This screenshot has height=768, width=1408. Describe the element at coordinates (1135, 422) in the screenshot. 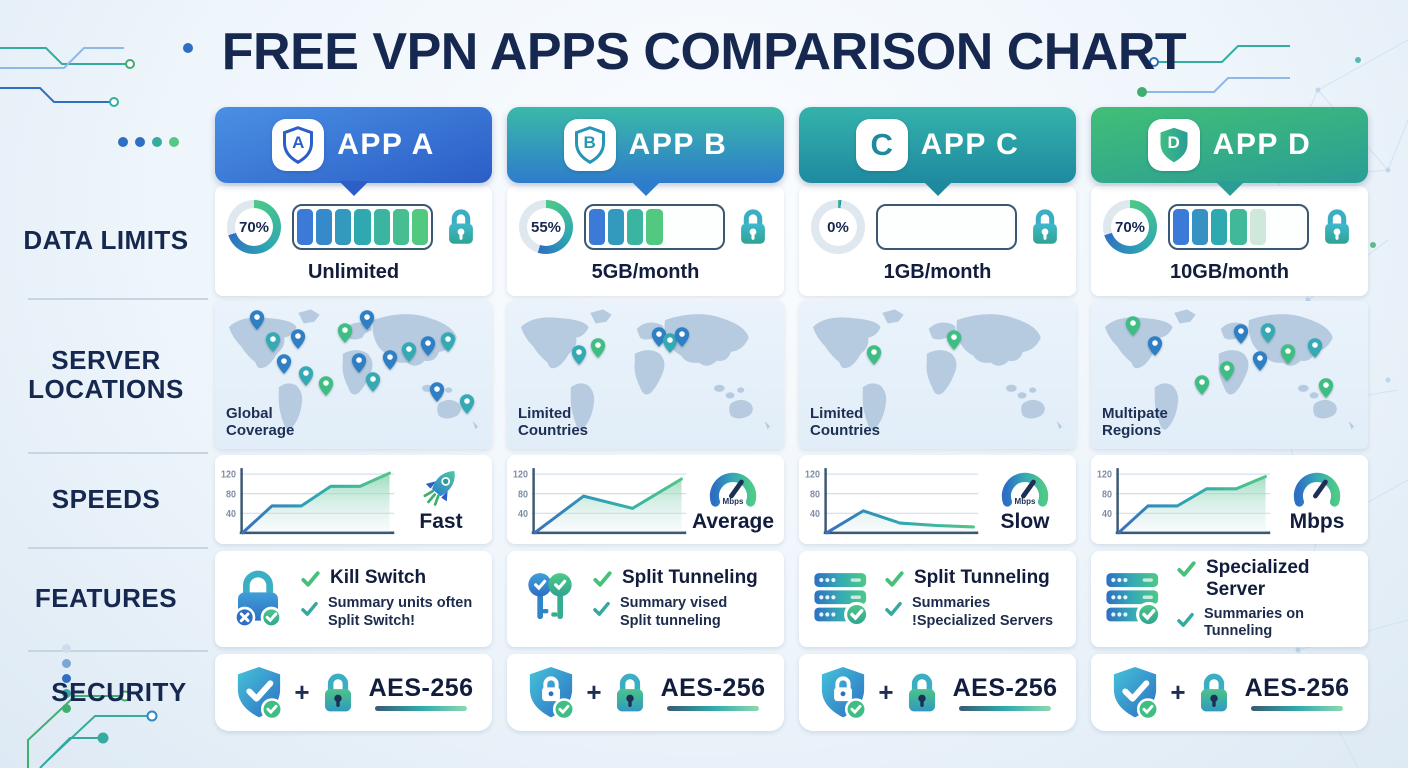

I see `server-coverage-label: Multipate Regions` at that location.